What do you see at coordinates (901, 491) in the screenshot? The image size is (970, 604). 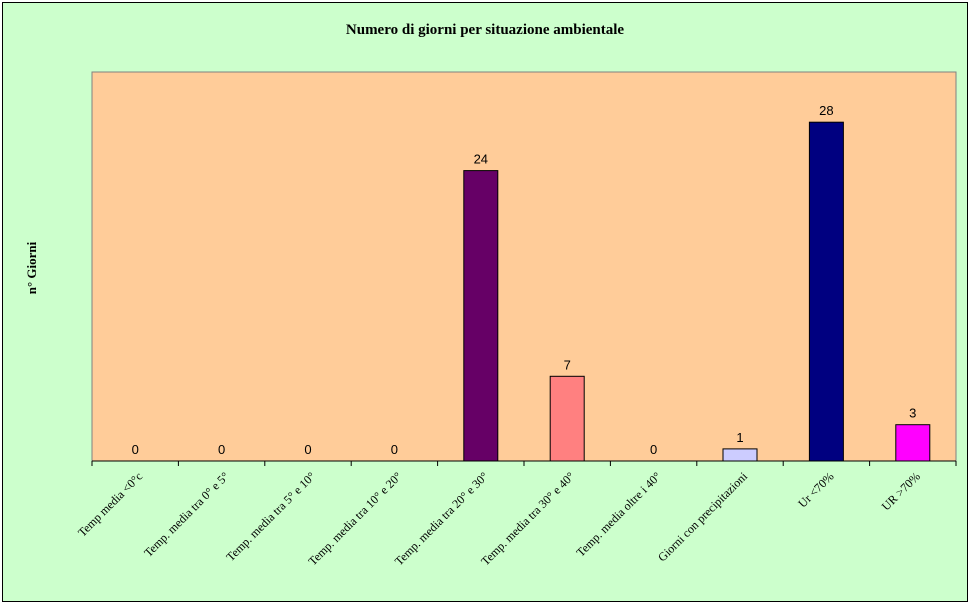 I see `x-tick-label: UR >70%` at bounding box center [901, 491].